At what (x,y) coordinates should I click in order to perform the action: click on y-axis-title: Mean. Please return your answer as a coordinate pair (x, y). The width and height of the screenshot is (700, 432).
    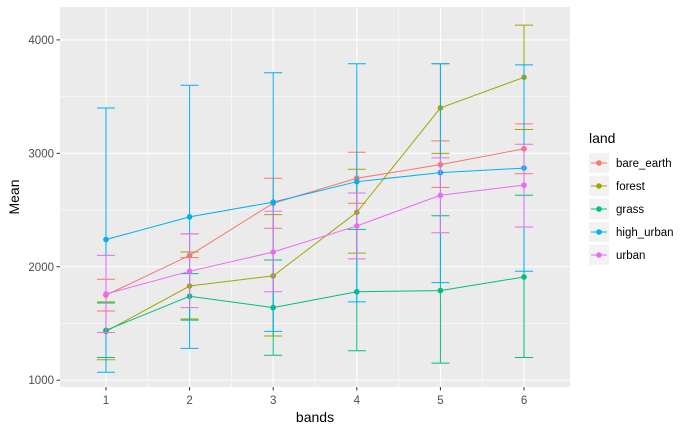
    Looking at the image, I should click on (14, 196).